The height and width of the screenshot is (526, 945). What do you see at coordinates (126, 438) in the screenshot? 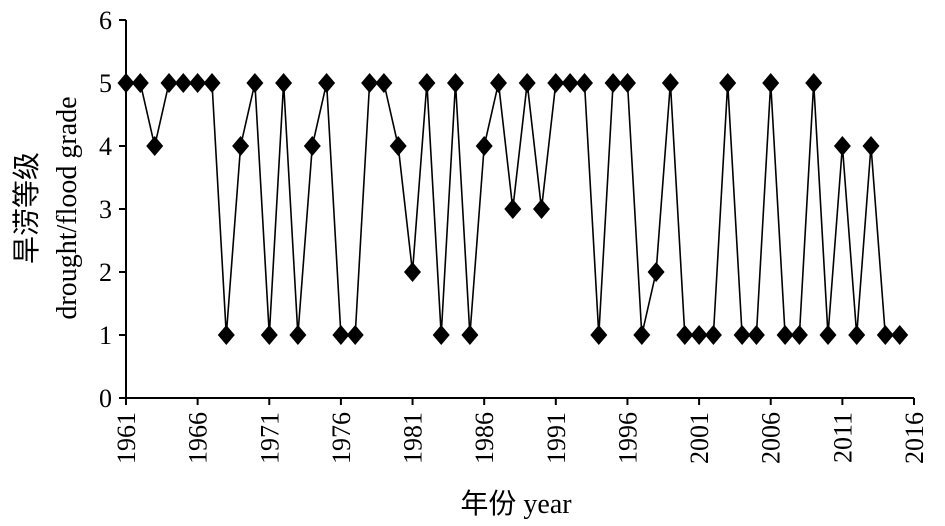
I see `x-tick-label: 1961` at bounding box center [126, 438].